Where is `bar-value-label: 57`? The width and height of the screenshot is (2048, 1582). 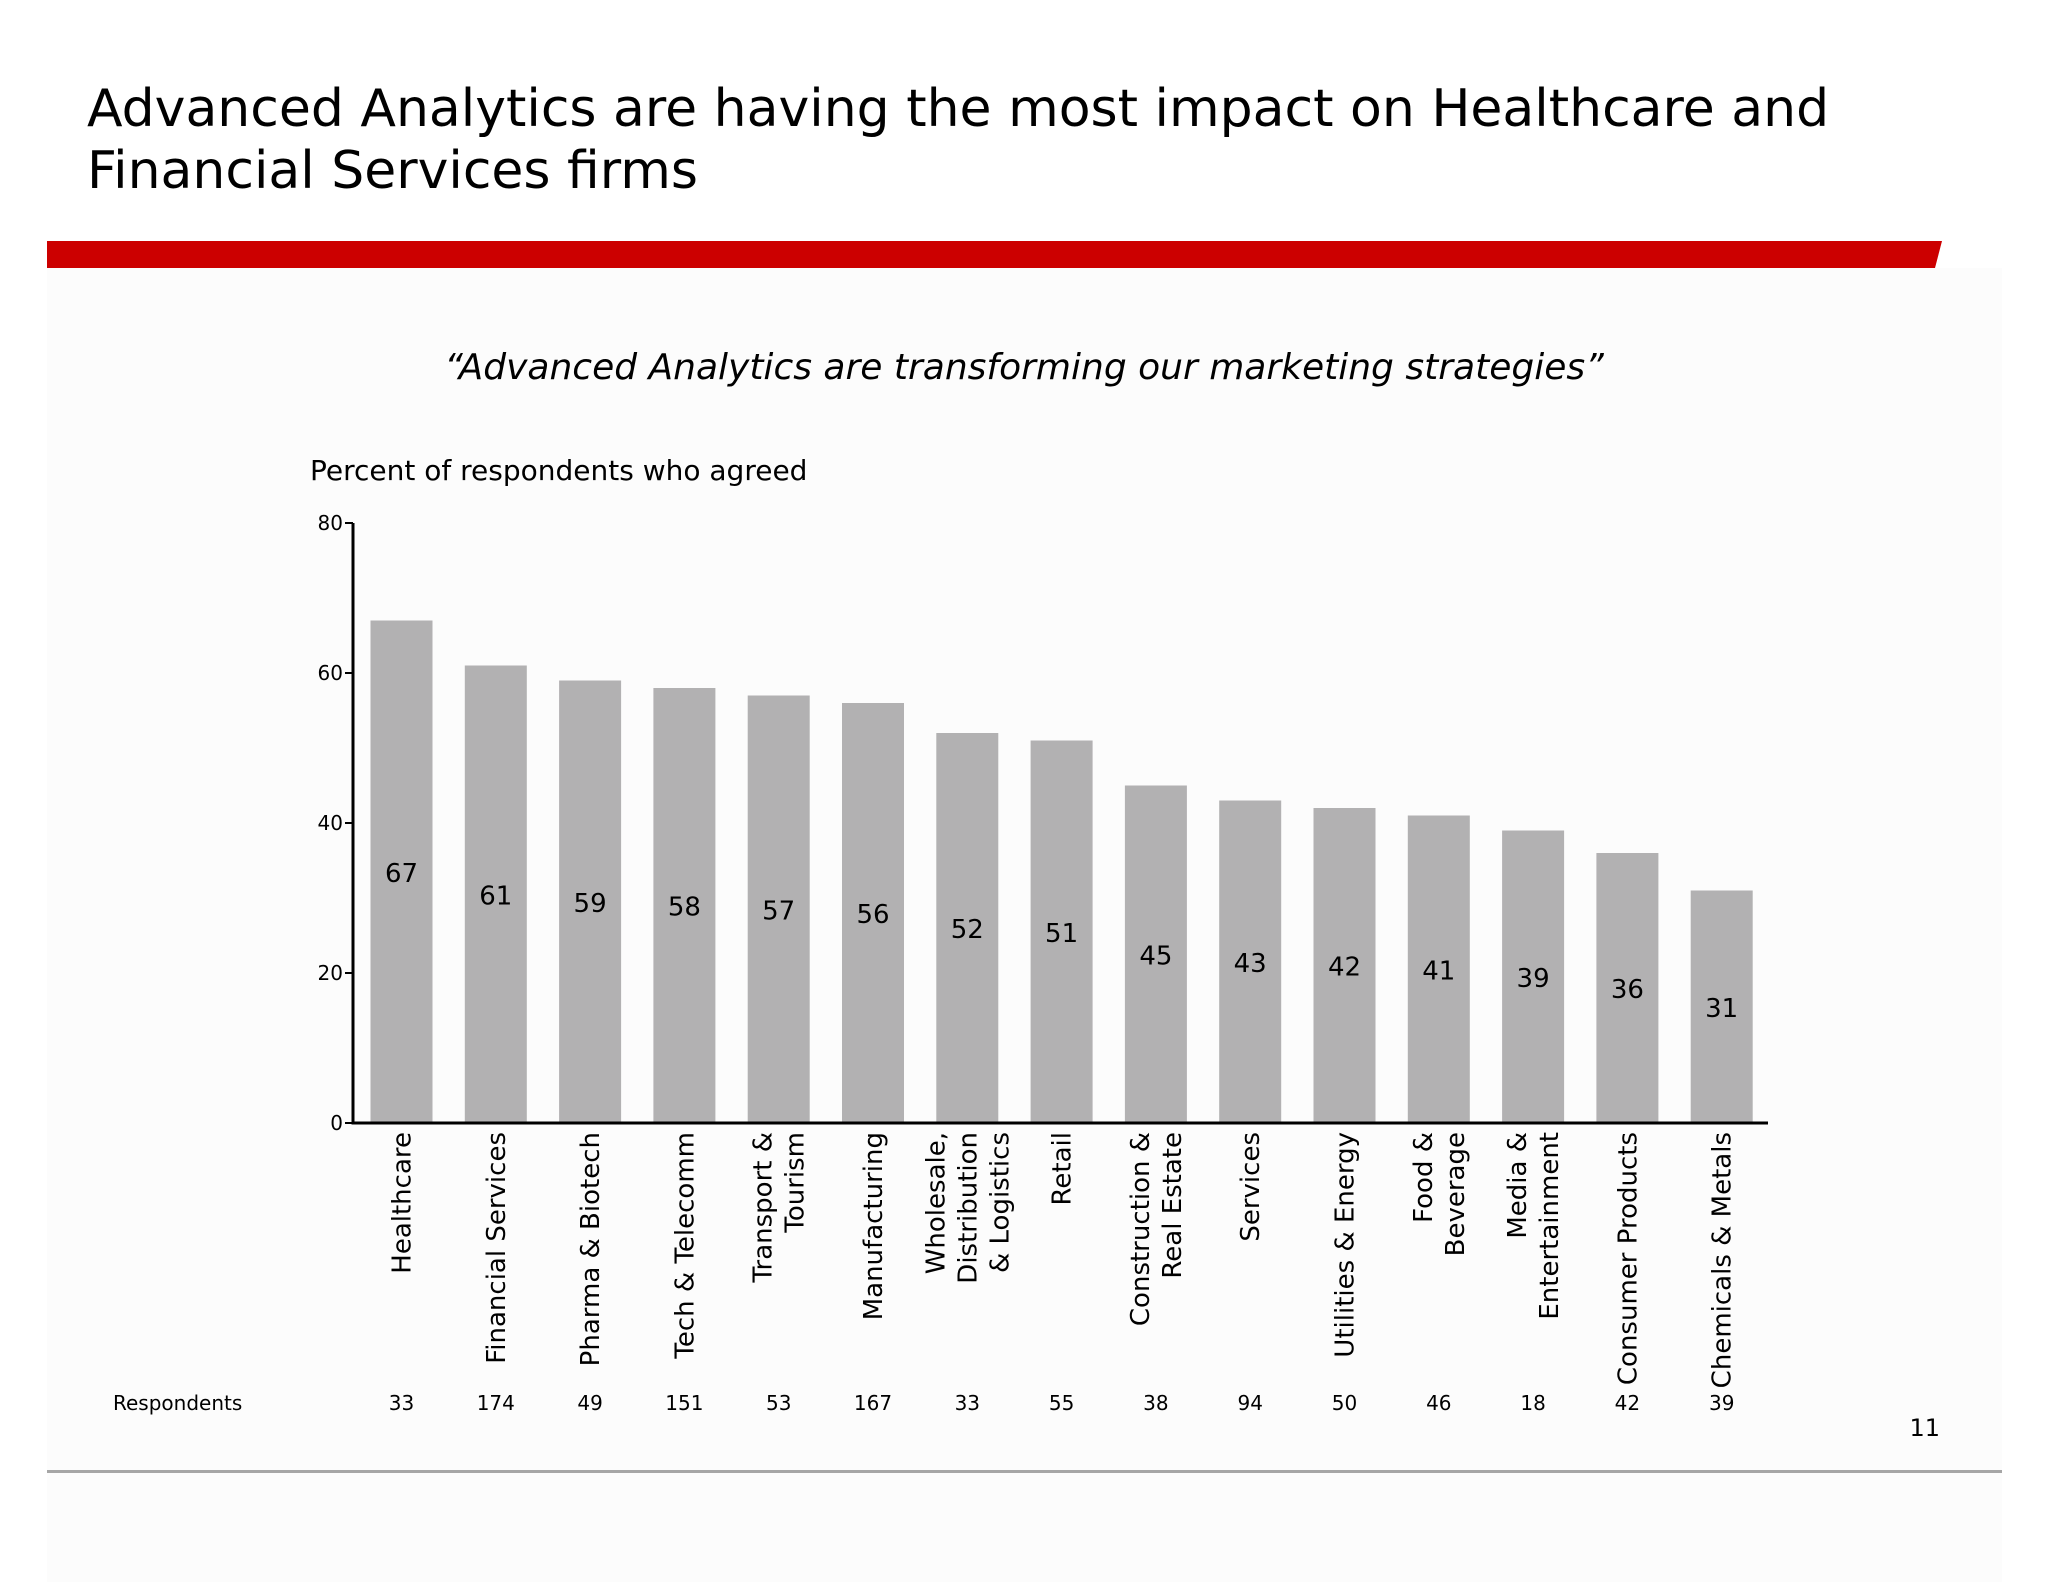 bar-value-label: 57 is located at coordinates (778, 911).